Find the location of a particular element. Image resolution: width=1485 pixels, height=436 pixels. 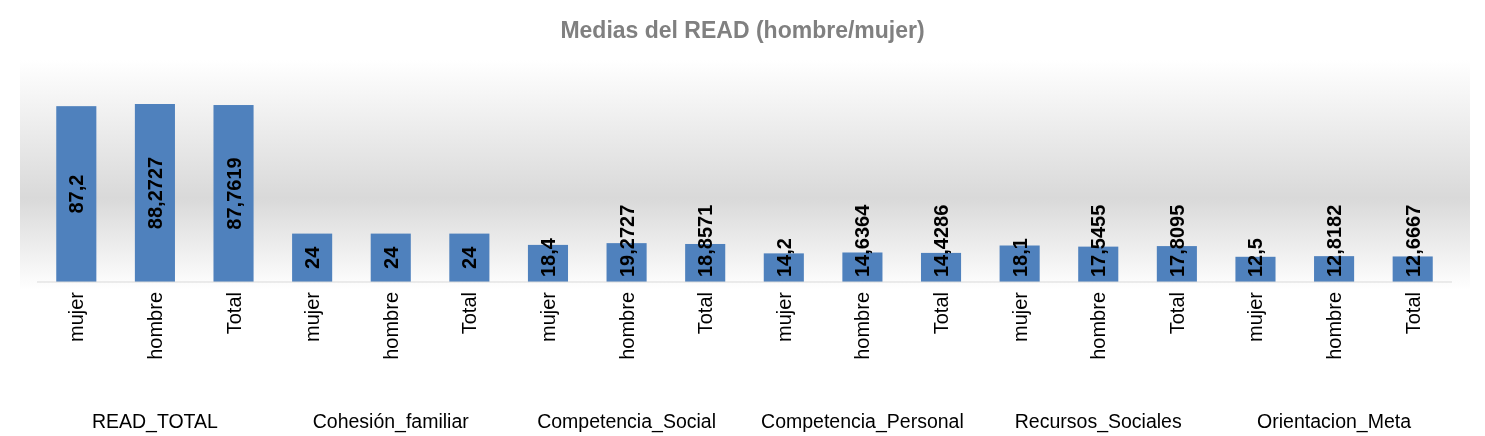

chart-title: Medias del READ (hombre/mujer) is located at coordinates (742, 30).